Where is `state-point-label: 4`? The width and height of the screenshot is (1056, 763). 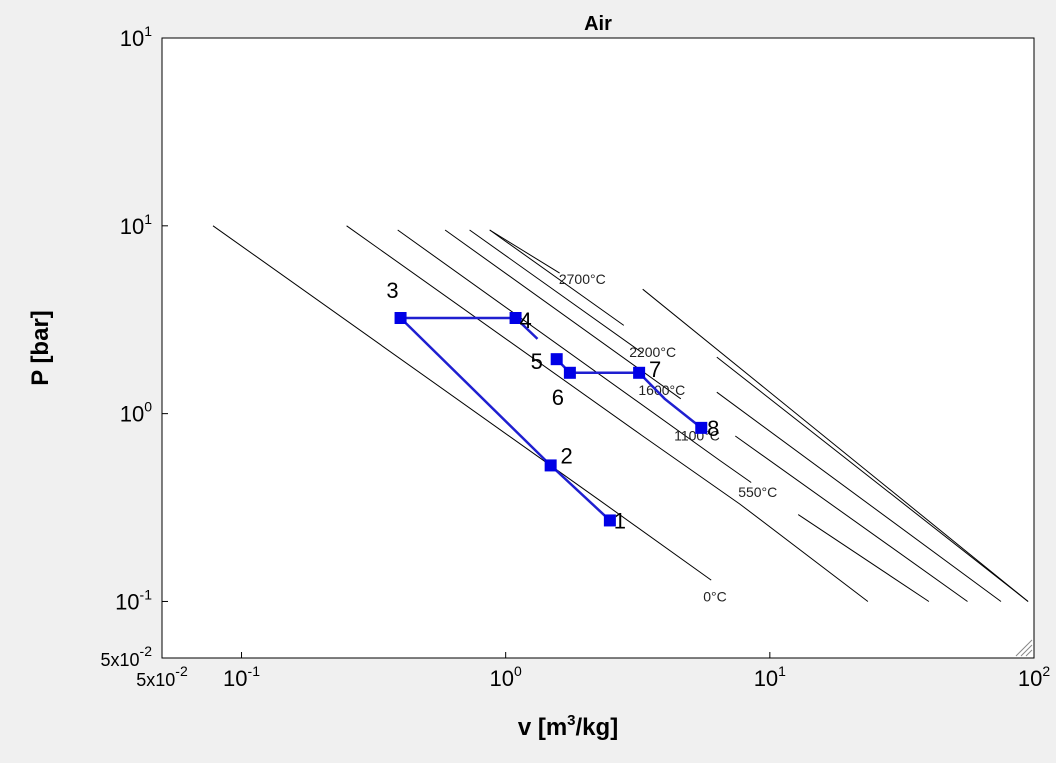 state-point-label: 4 is located at coordinates (525, 320).